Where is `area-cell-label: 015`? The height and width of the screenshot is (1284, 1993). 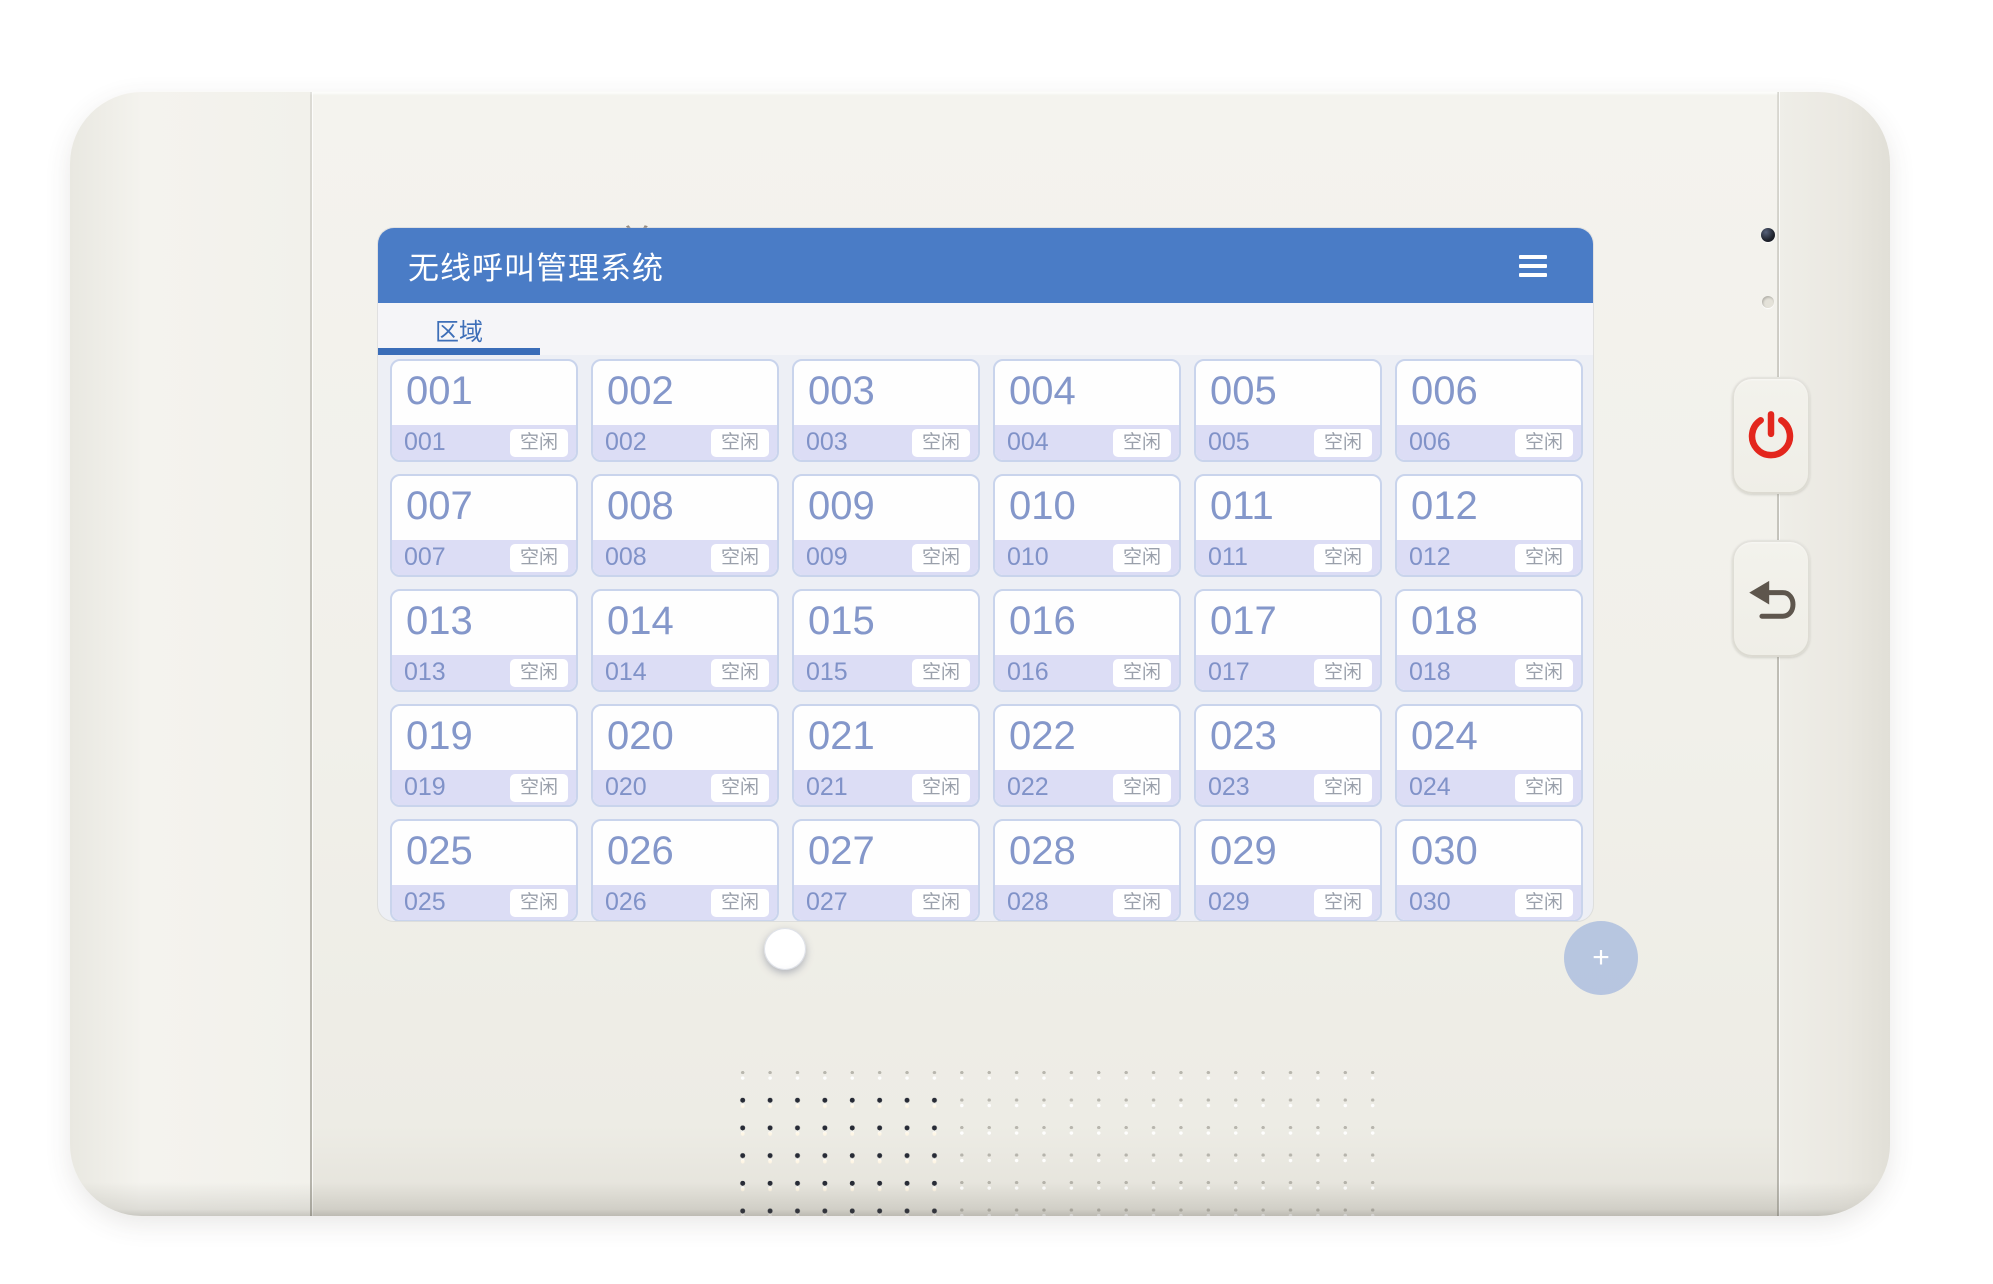
area-cell-label: 015 is located at coordinates (827, 672).